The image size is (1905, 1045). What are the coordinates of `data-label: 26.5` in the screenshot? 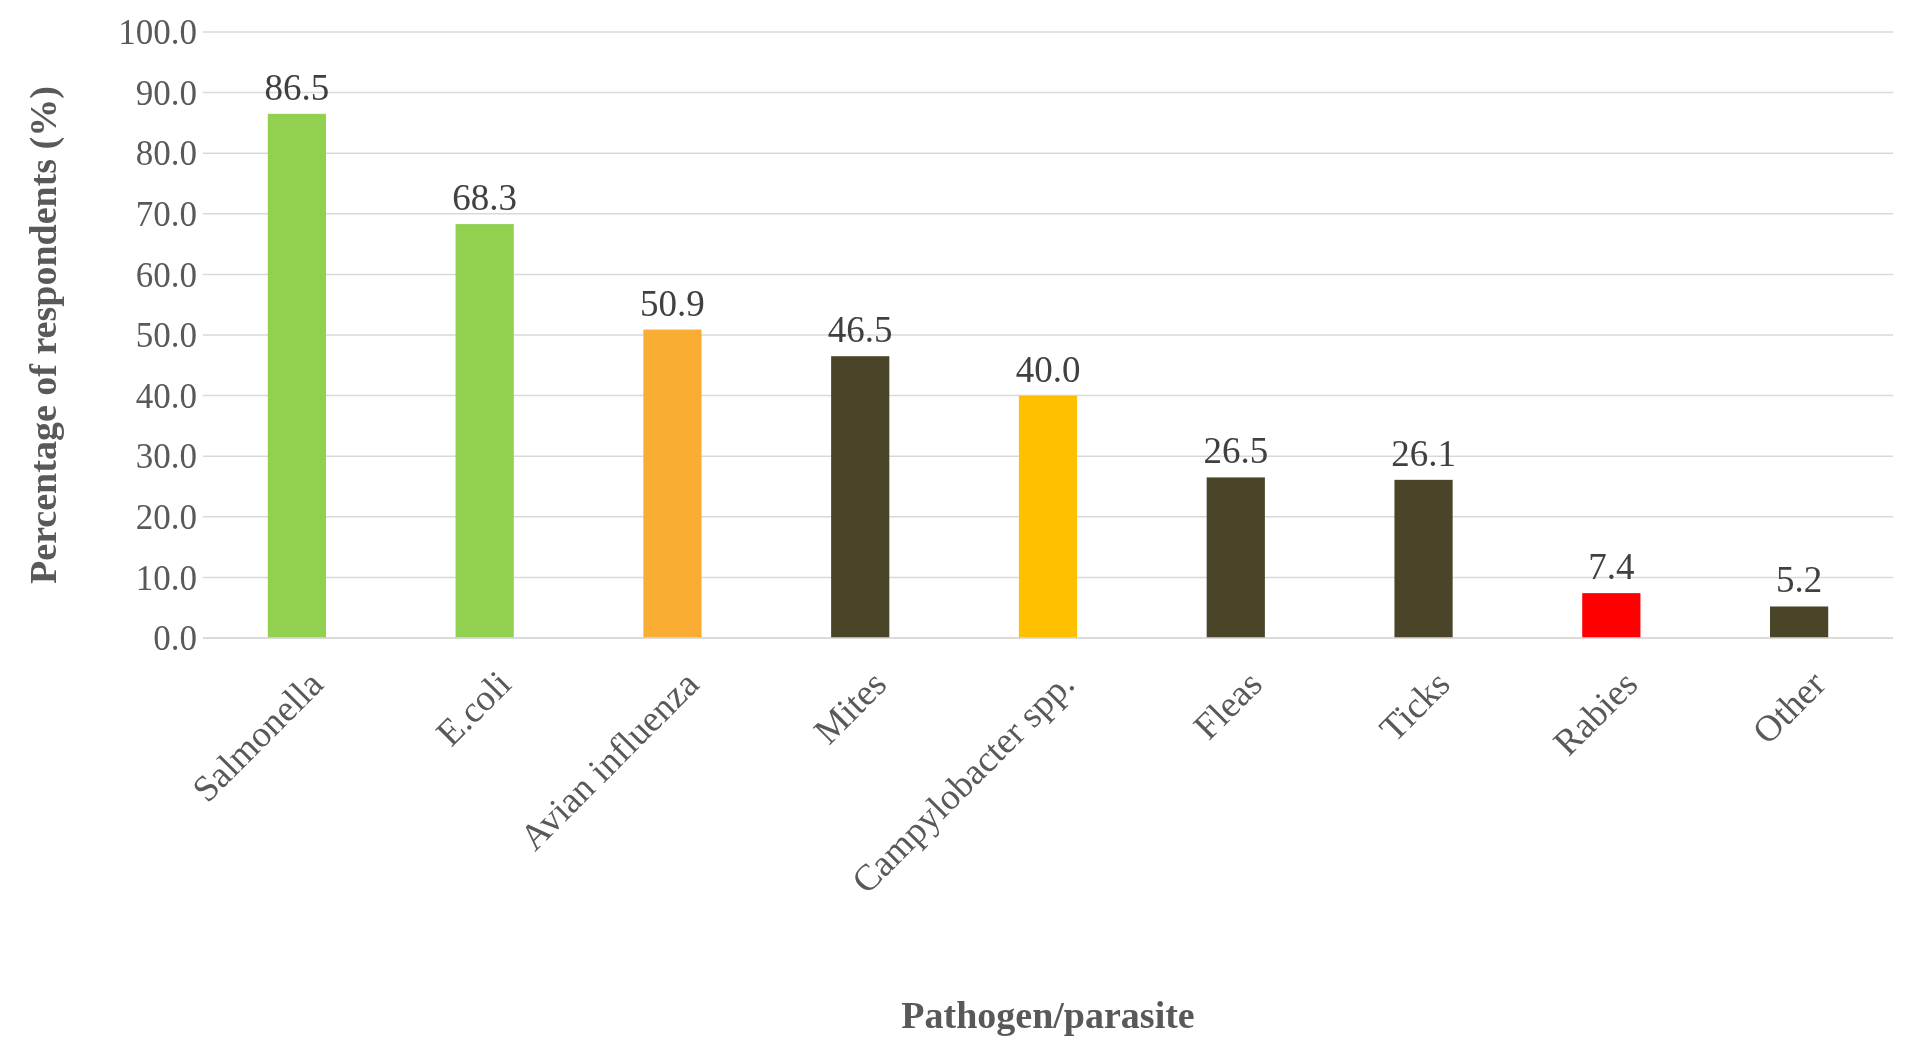 It's located at (1236, 451).